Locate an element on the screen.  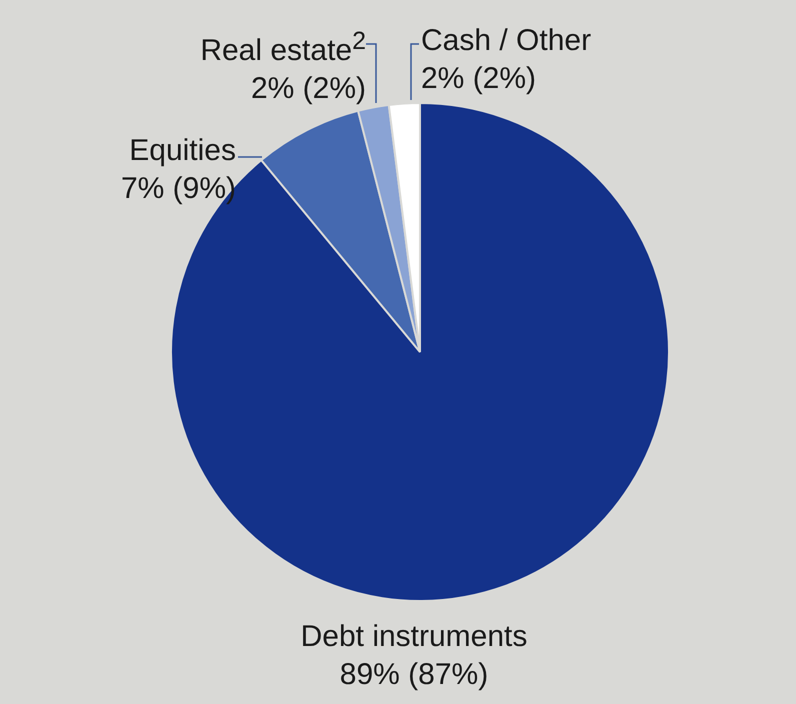
data-label: 89% (87%) is located at coordinates (414, 675).